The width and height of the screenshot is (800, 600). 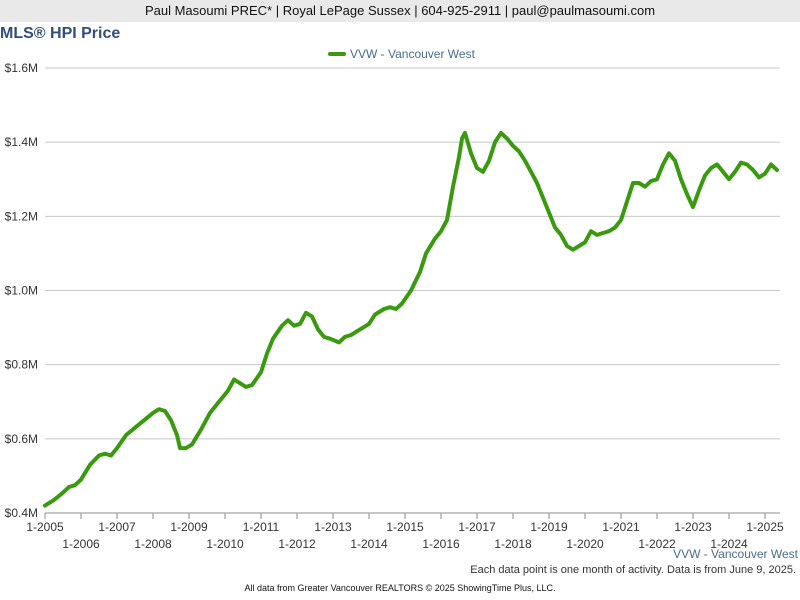 I want to click on y-tick-label: $0.8M, so click(x=21, y=365).